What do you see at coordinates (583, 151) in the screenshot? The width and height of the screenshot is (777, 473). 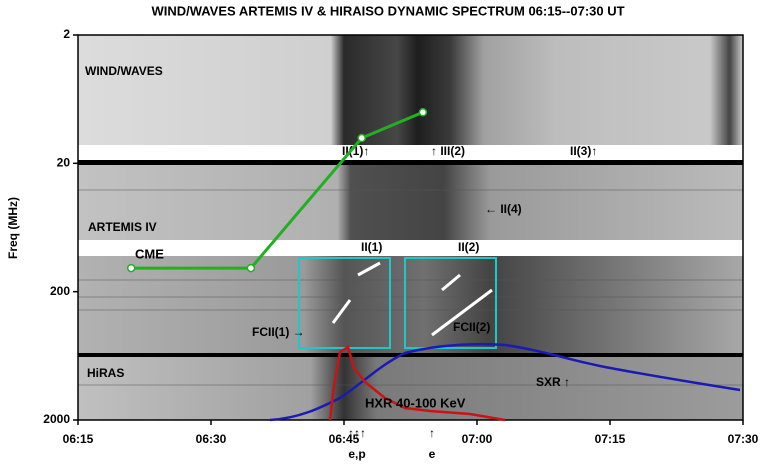 I see `annotation: II(3)↑` at bounding box center [583, 151].